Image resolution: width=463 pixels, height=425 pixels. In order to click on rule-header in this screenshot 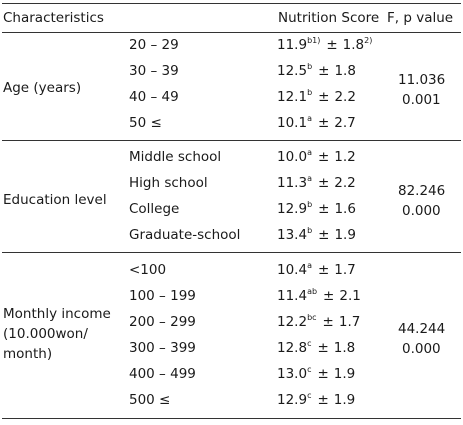, I will do `click(231, 32)`.